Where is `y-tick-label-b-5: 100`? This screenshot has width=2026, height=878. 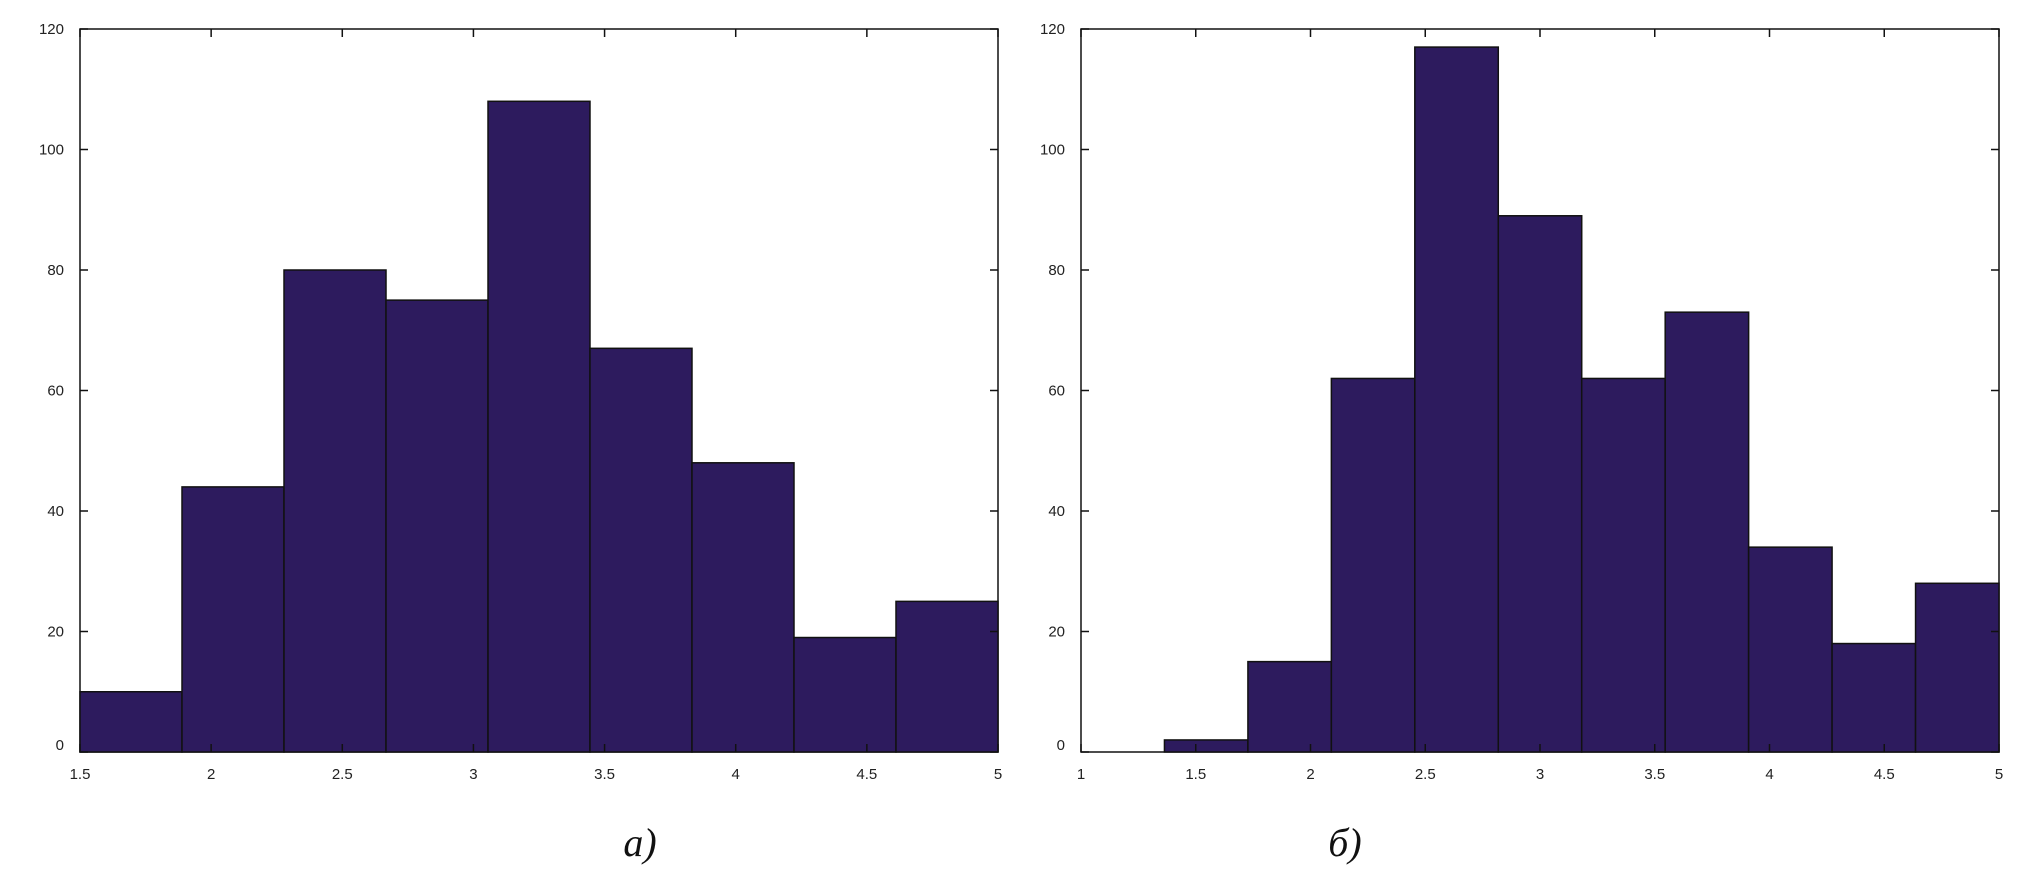
y-tick-label-b-5: 100 is located at coordinates (1052, 150).